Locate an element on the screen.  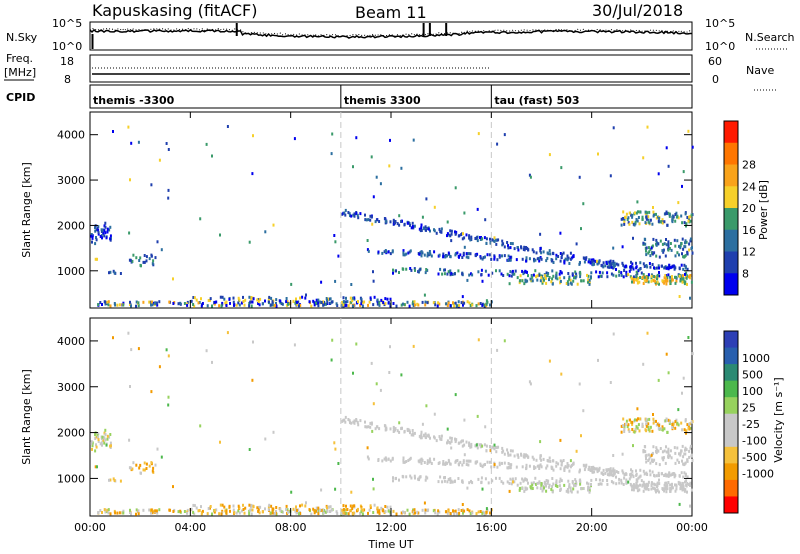
y-tick-label: 1000 is located at coordinates (71, 478).